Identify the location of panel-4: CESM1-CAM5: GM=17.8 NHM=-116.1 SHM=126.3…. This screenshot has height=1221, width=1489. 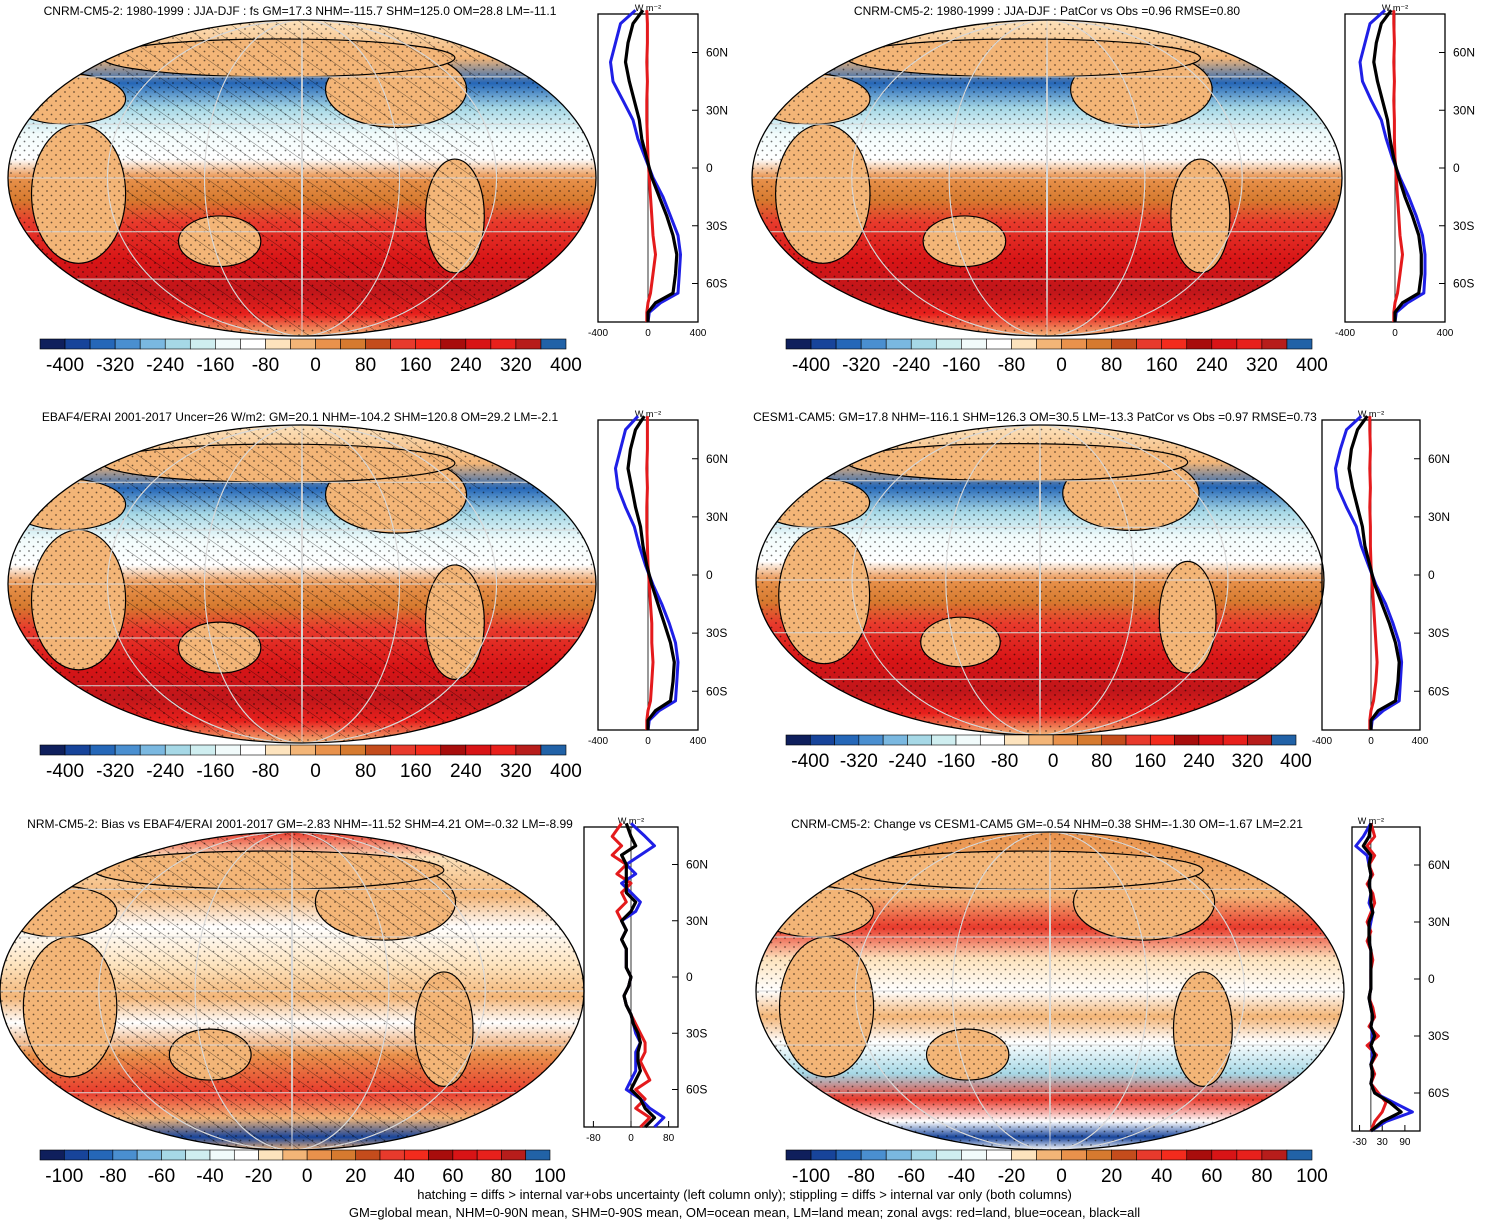
(1101, 590).